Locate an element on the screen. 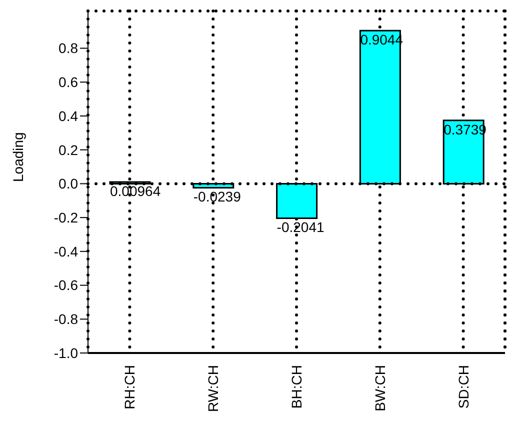 Image resolution: width=516 pixels, height=429 pixels. y-tick-label: -0.2 is located at coordinates (66, 218).